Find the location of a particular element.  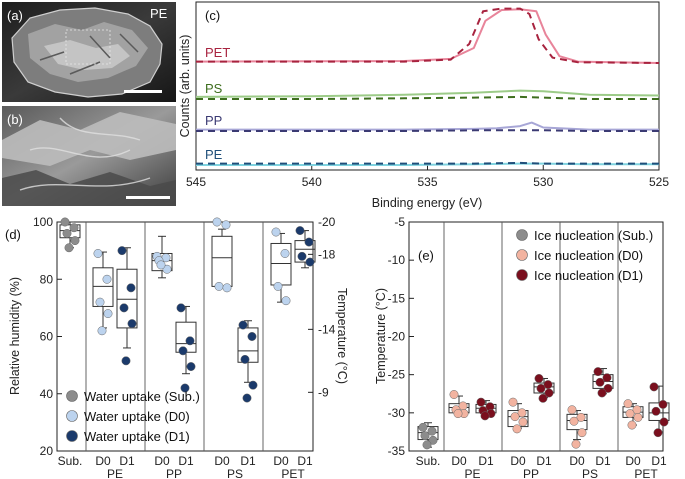

d-yaxis: 20 40 60 80 100 is located at coordinates (47, 336).